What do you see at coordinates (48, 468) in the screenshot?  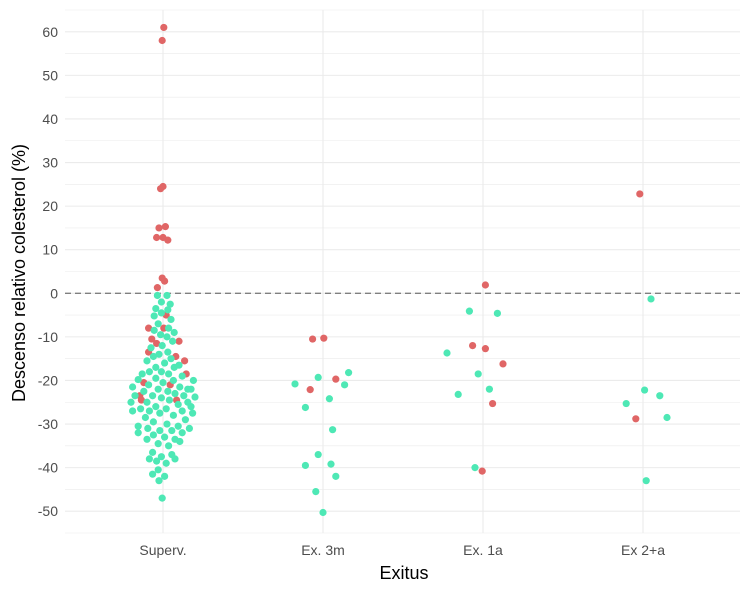 I see `y-tick-label: -40` at bounding box center [48, 468].